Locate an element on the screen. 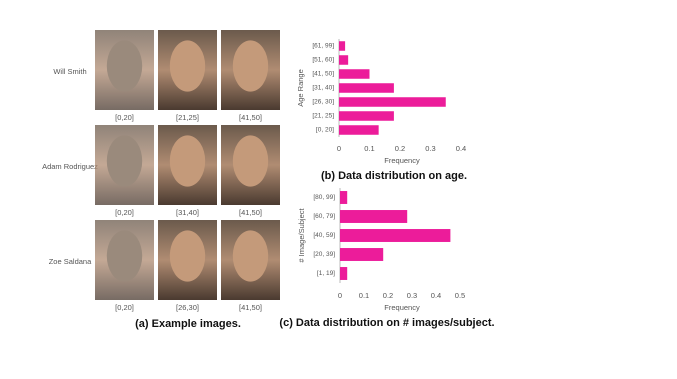 This screenshot has height=379, width=677. age-label: [31,40] is located at coordinates (187, 212).